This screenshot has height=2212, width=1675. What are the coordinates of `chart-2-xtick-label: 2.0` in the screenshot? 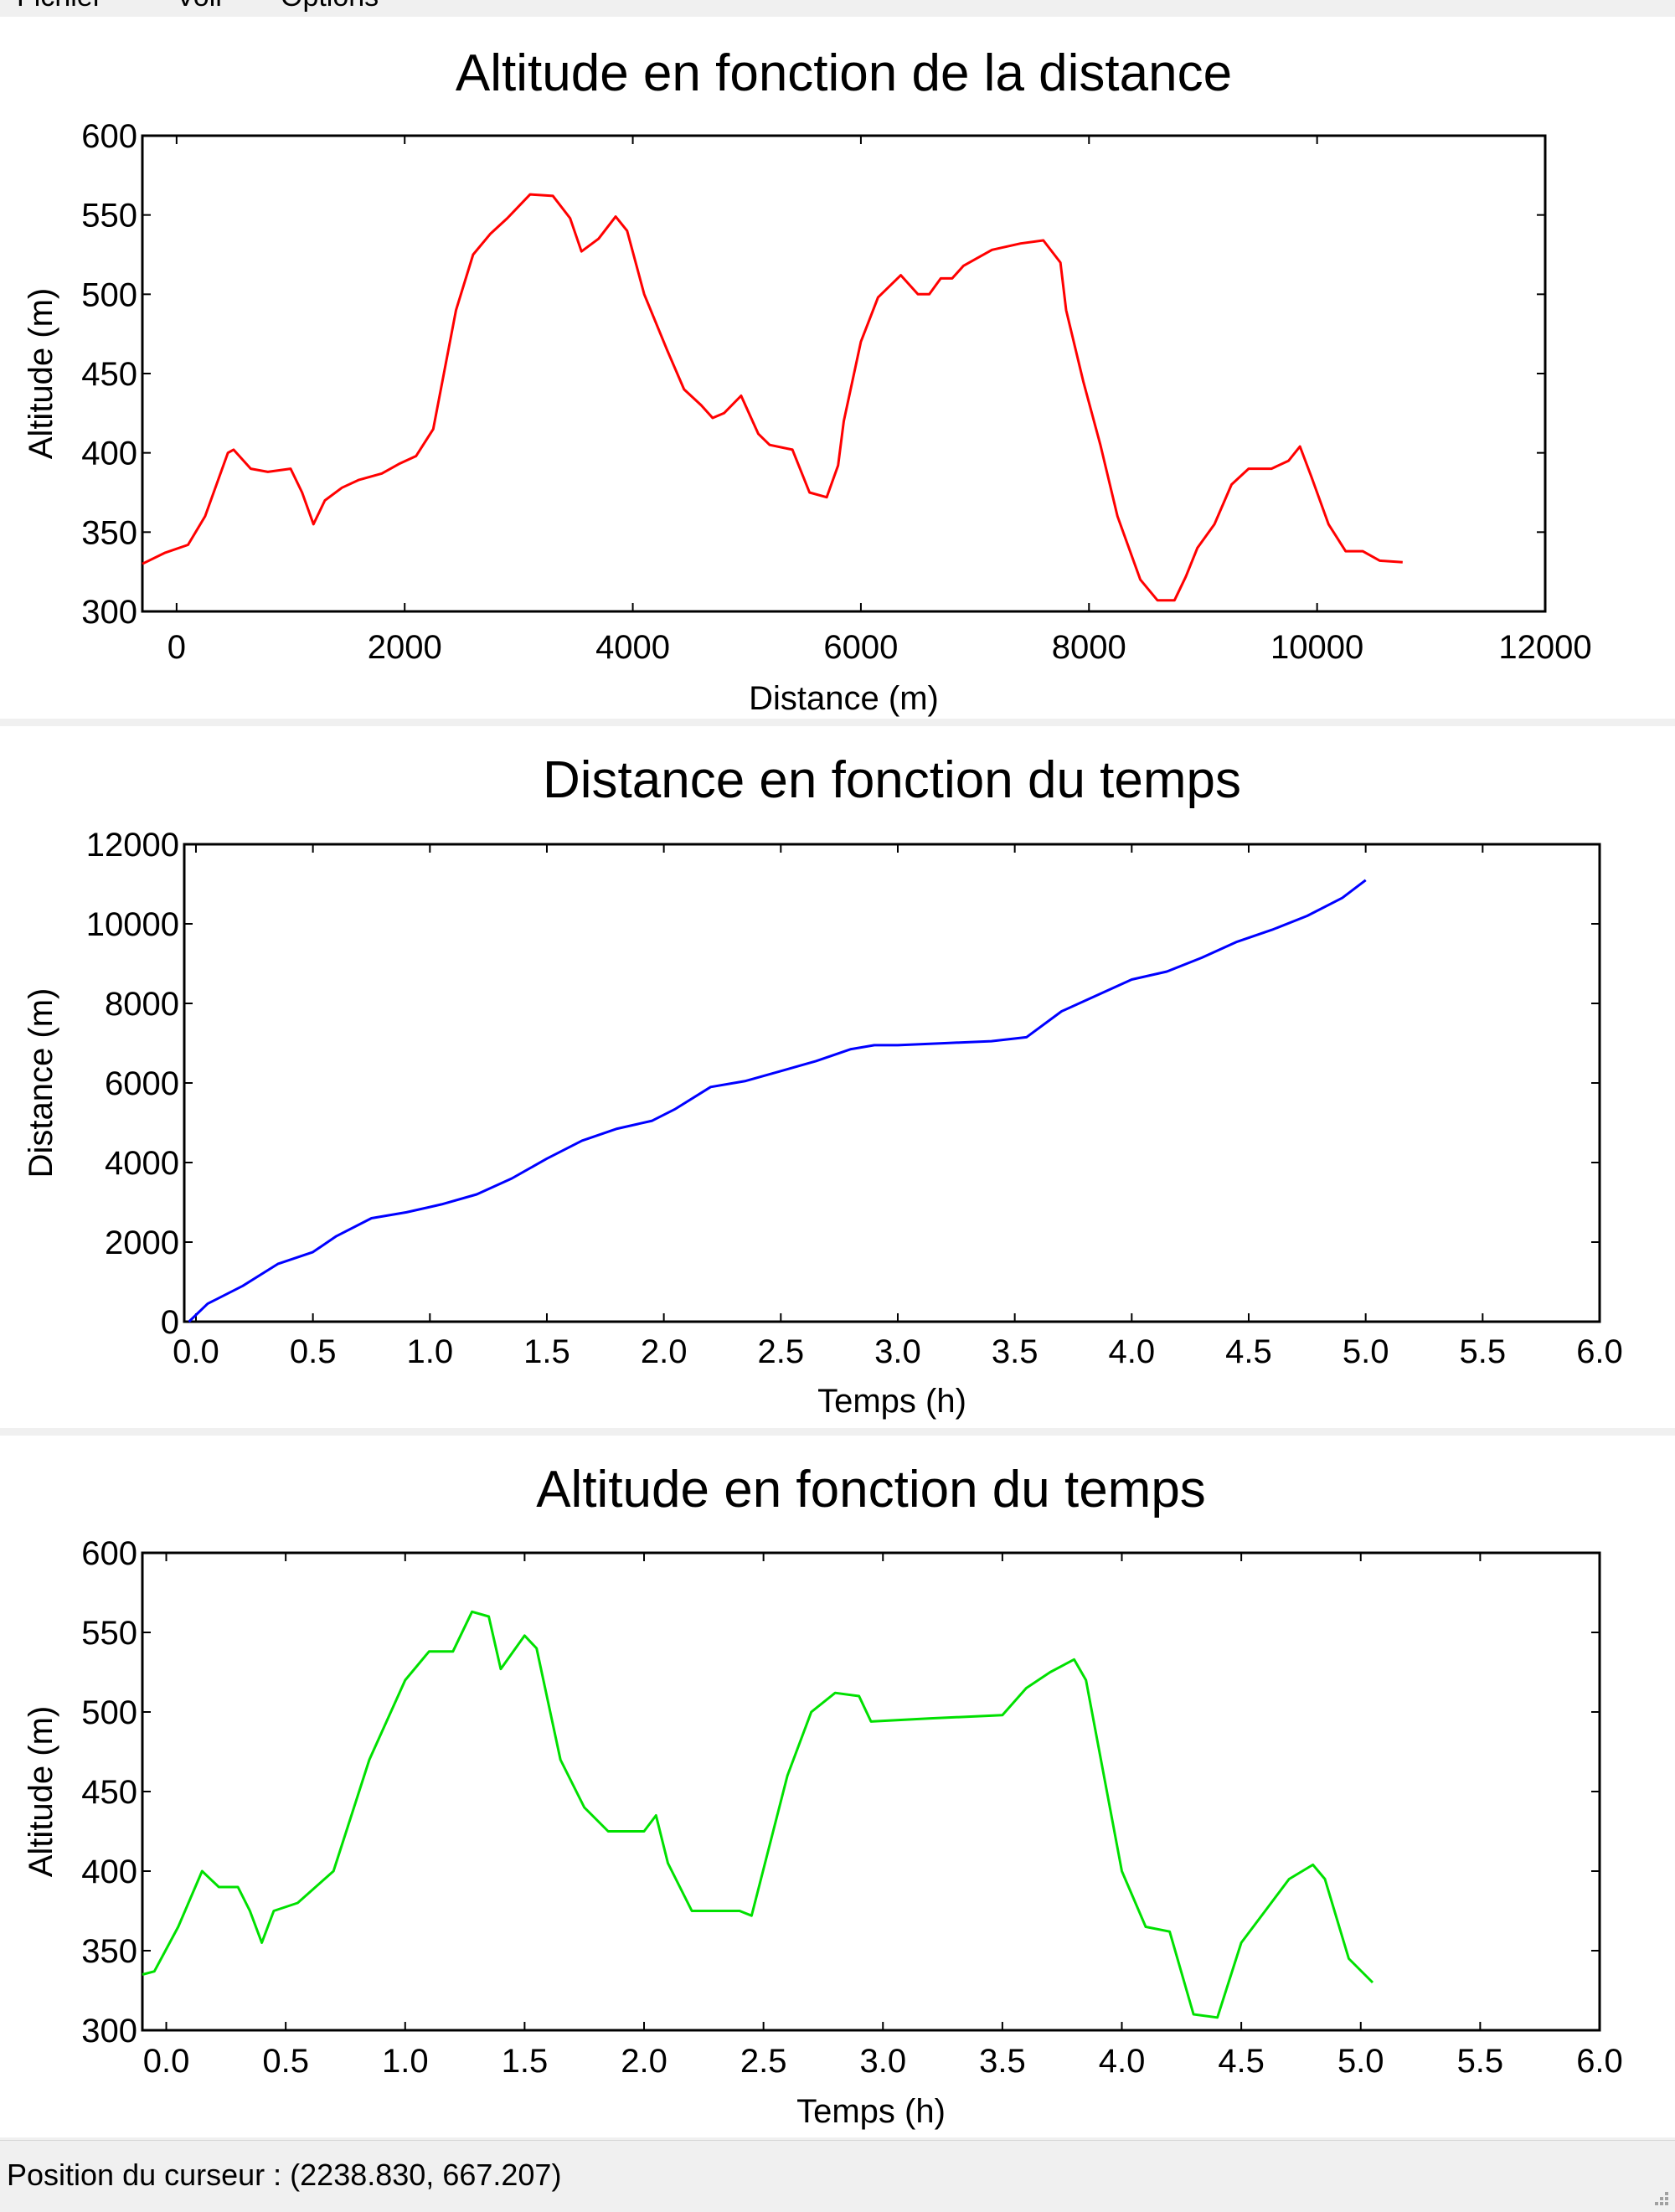 It's located at (644, 2061).